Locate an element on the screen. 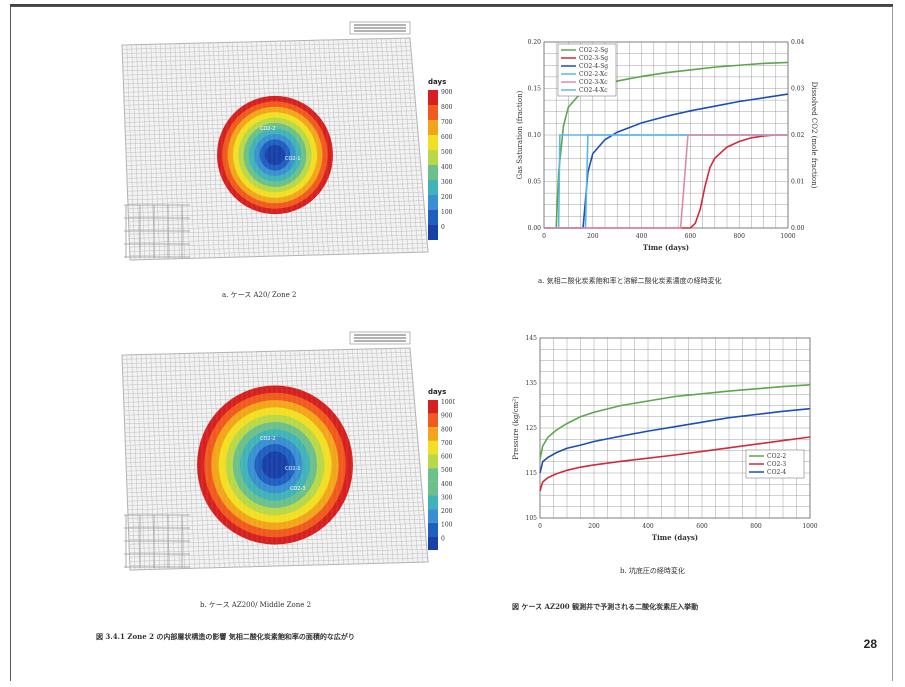 The height and width of the screenshot is (687, 905). well-label: CO2-1 is located at coordinates (293, 159).